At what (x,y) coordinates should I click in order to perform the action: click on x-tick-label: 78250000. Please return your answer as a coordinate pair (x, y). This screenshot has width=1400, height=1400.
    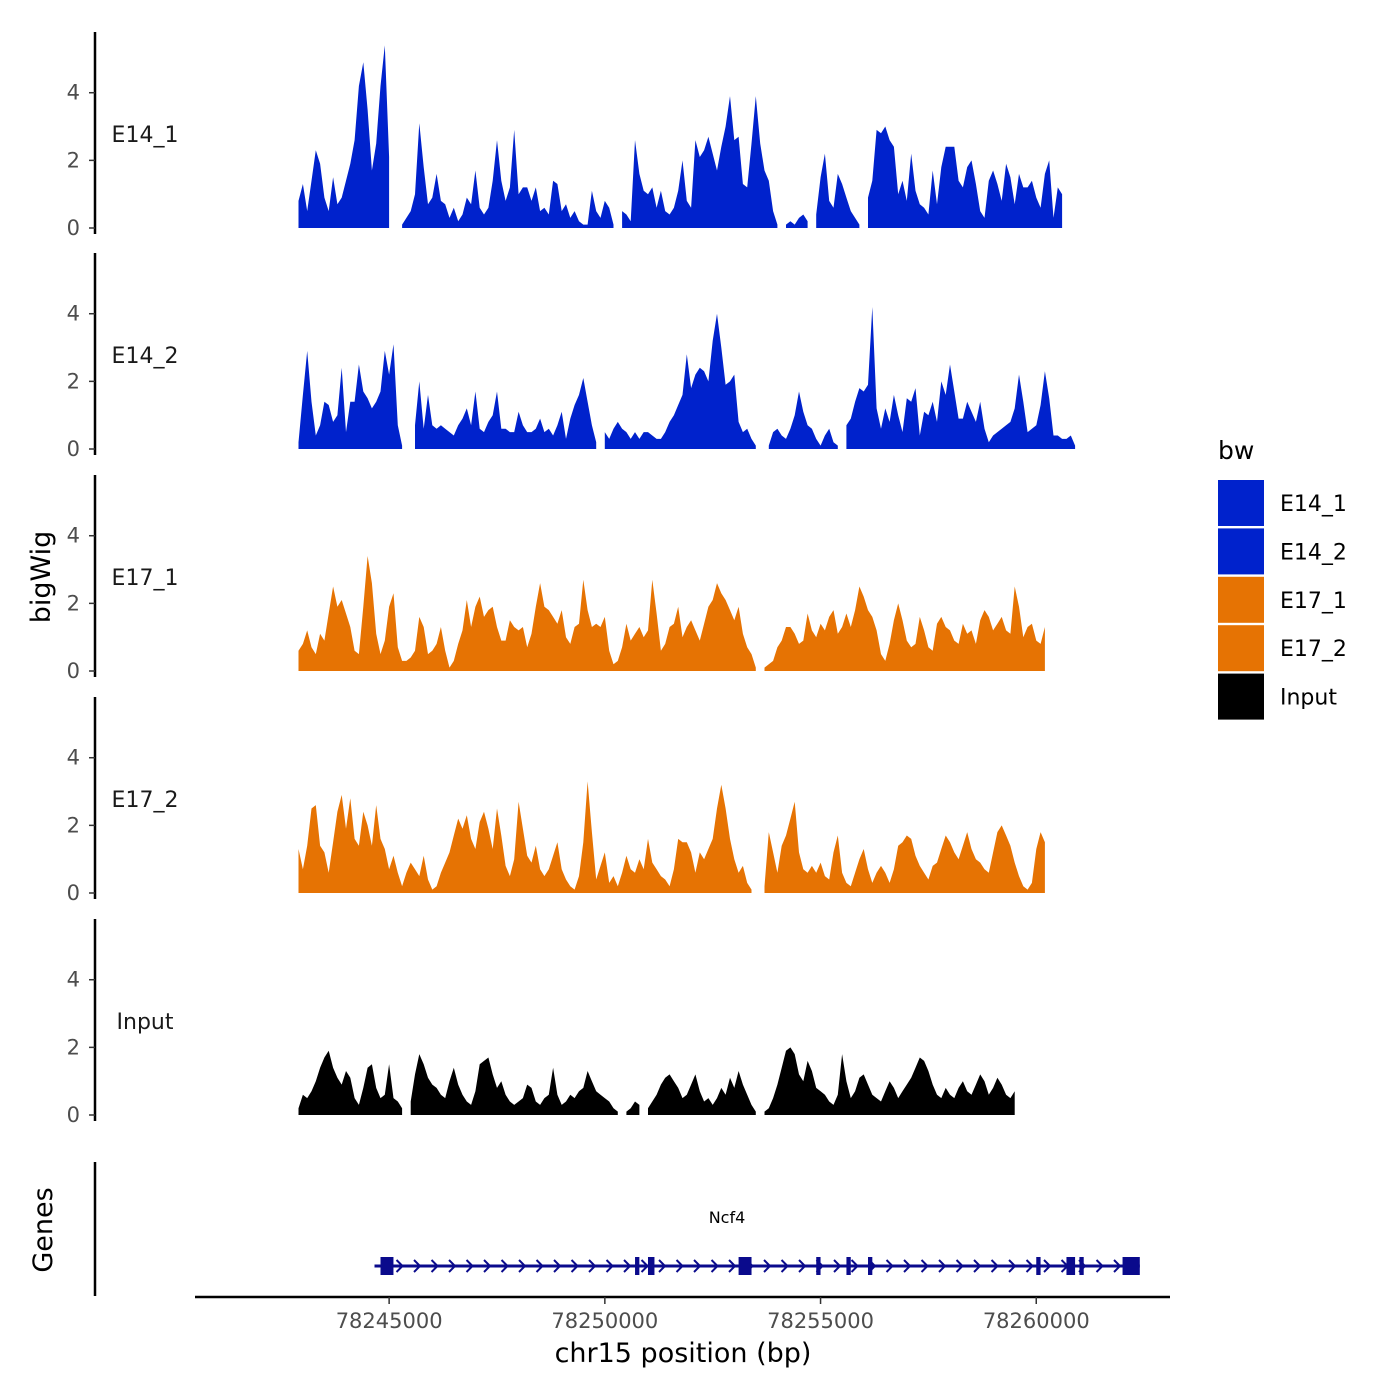
    Looking at the image, I should click on (604, 1321).